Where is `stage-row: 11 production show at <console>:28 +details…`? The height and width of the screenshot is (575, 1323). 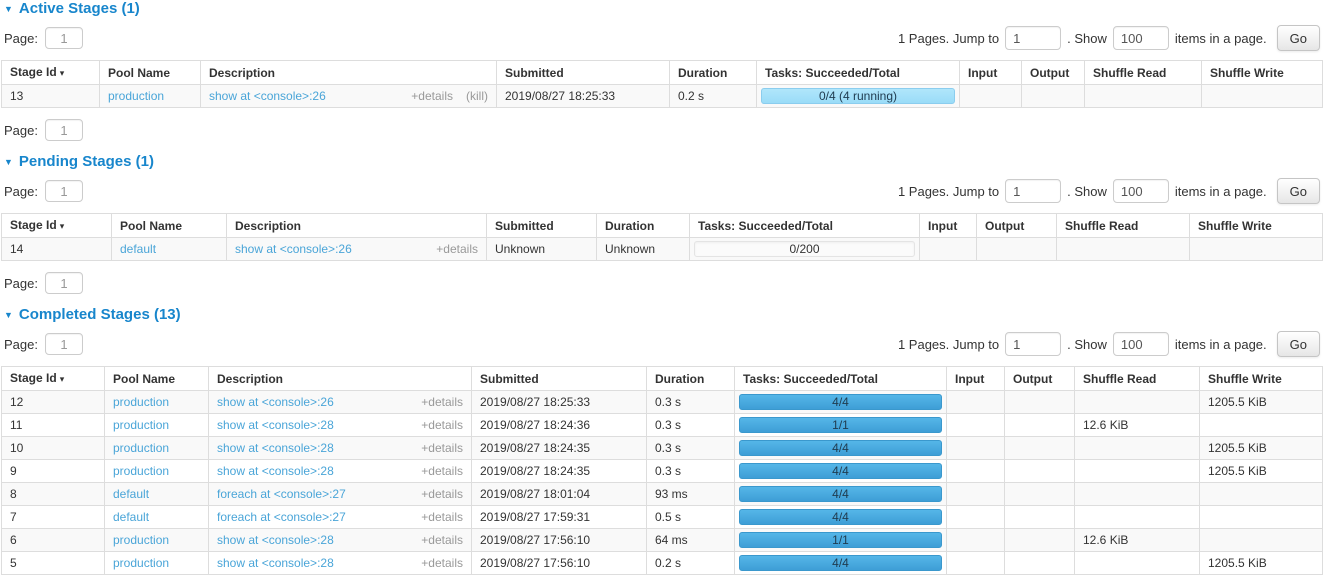 stage-row: 11 production show at <console>:28 +details… is located at coordinates (662, 425).